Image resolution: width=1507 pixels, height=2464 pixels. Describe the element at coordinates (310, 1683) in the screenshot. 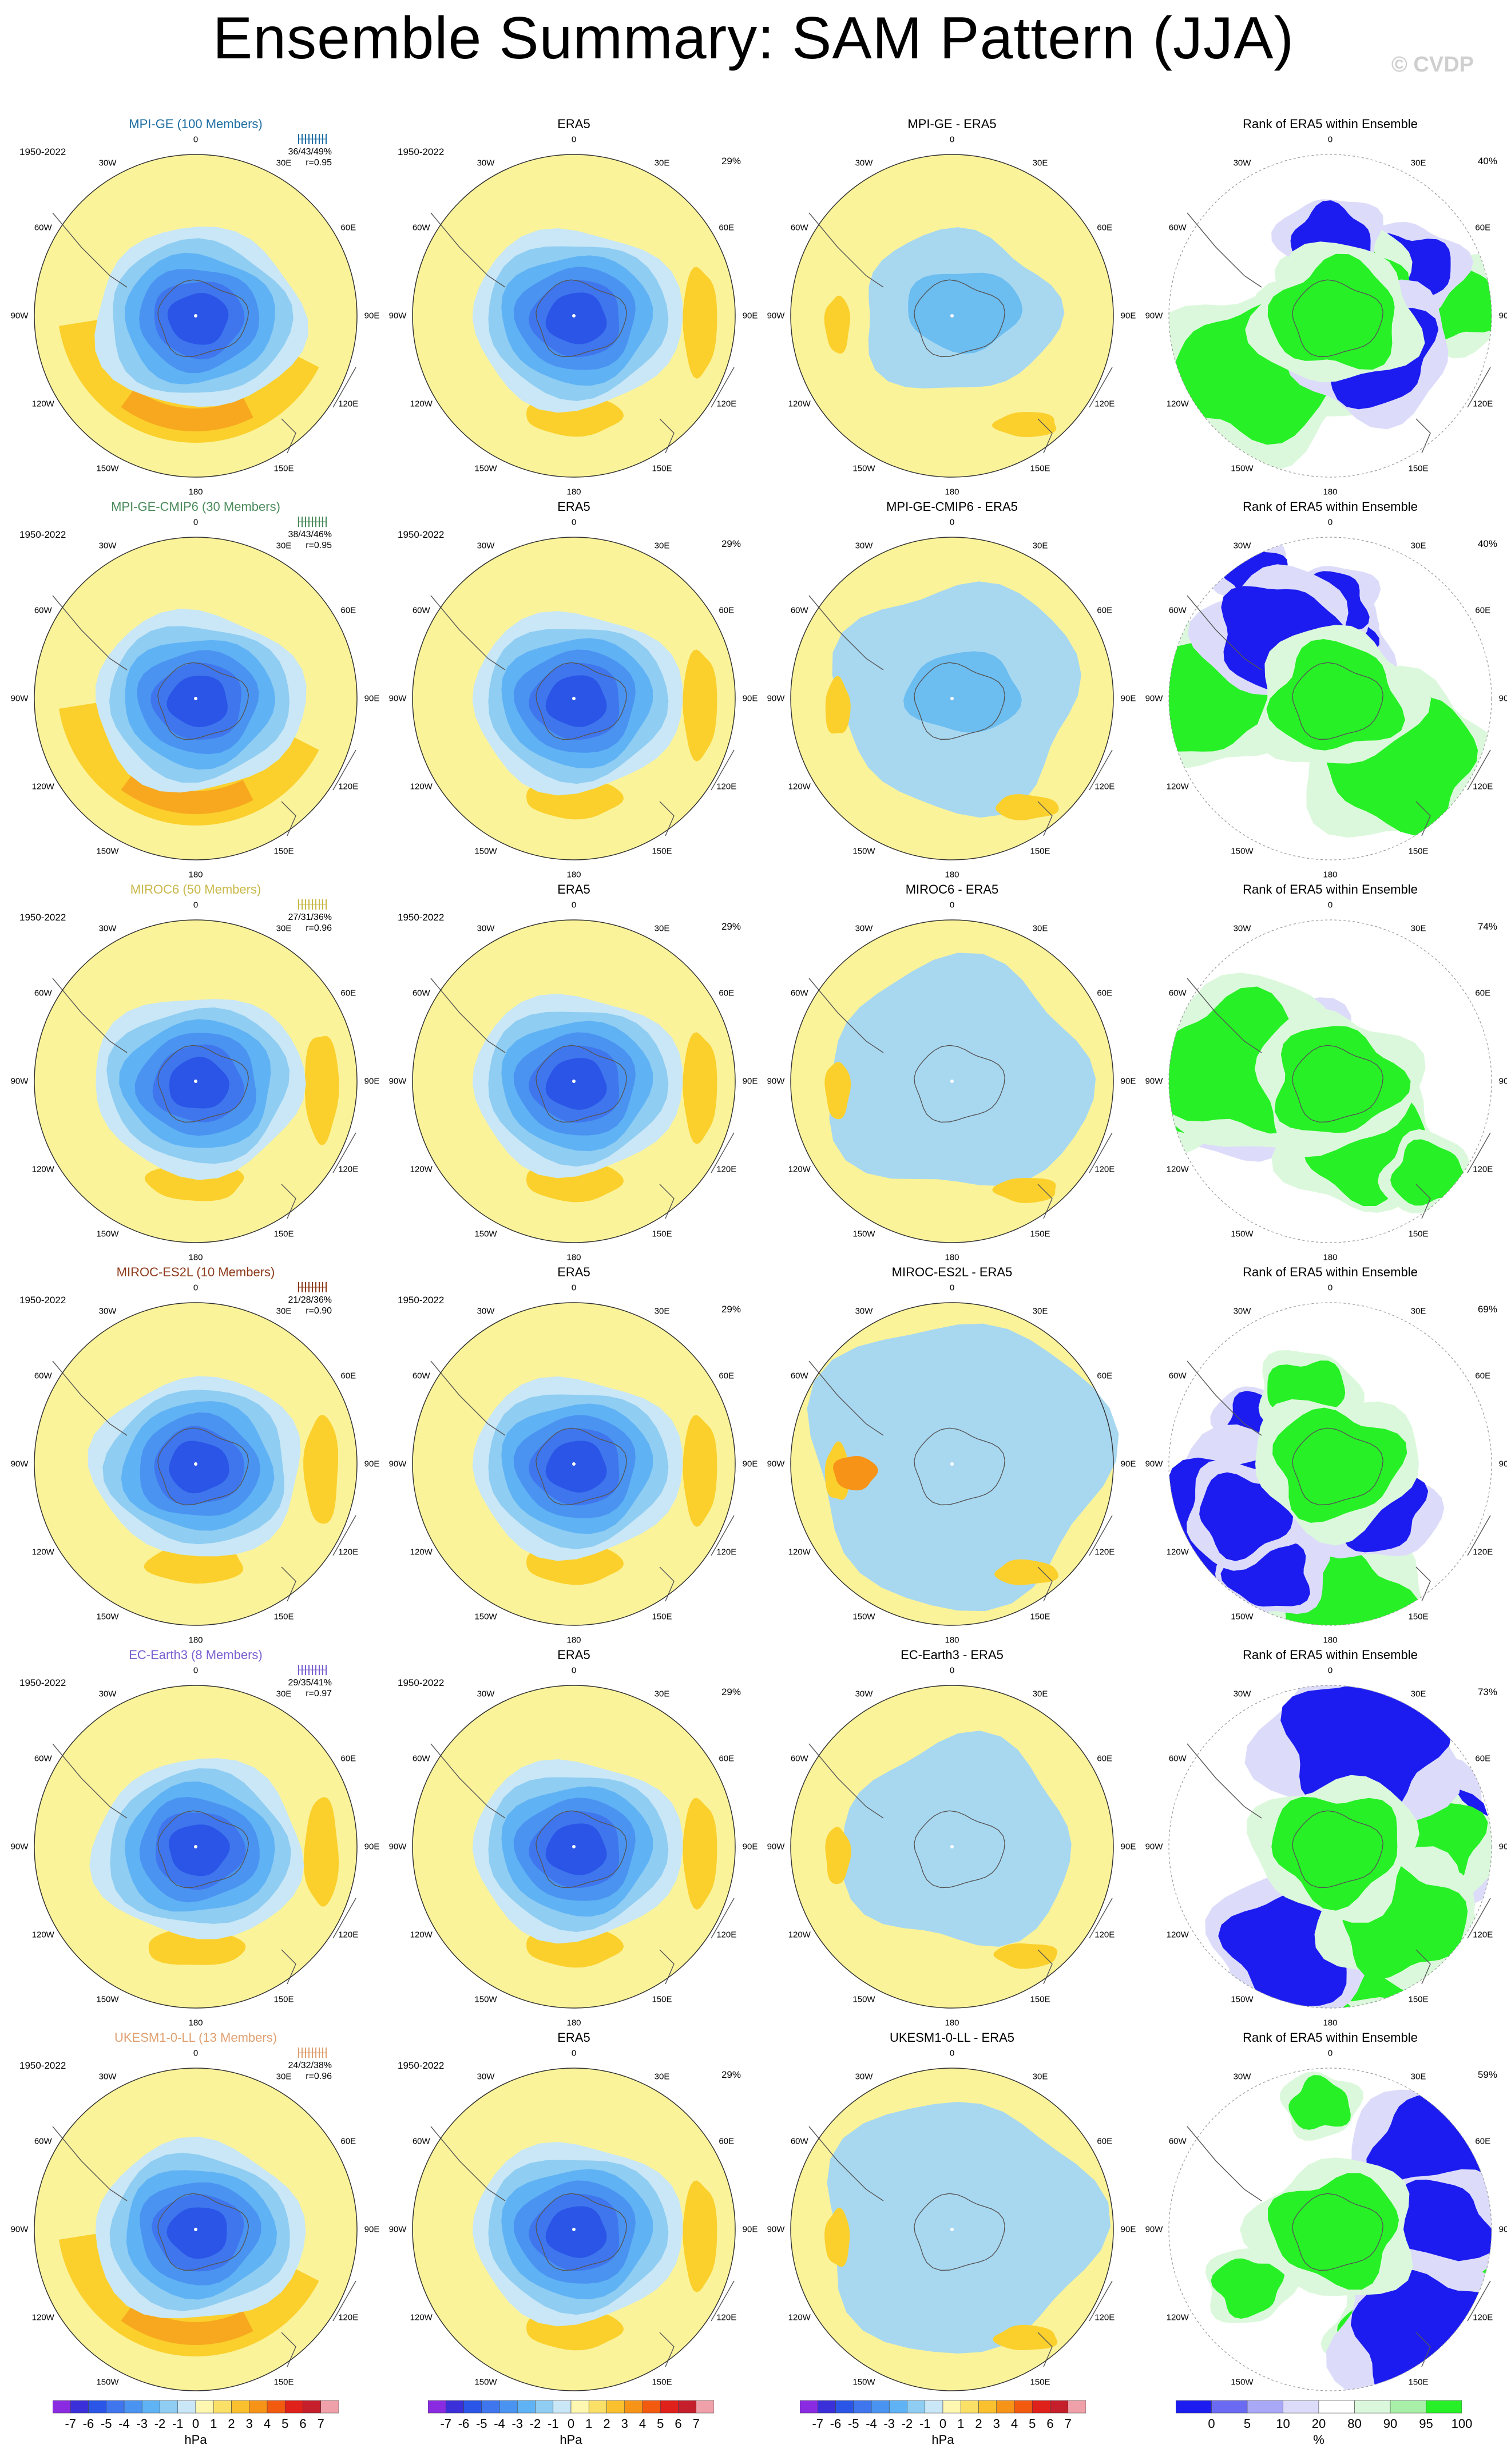

I see `pct-variance-label: 29/35/41%` at that location.